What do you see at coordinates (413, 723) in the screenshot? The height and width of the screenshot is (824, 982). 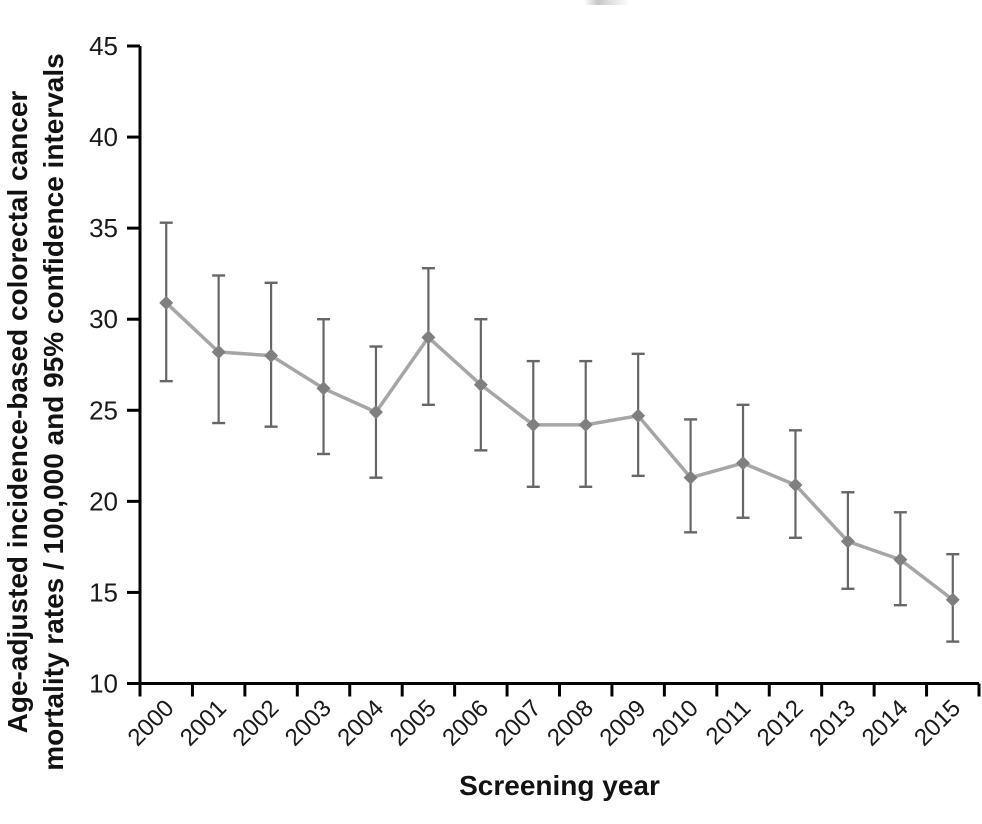 I see `x-tick-label: 2005` at bounding box center [413, 723].